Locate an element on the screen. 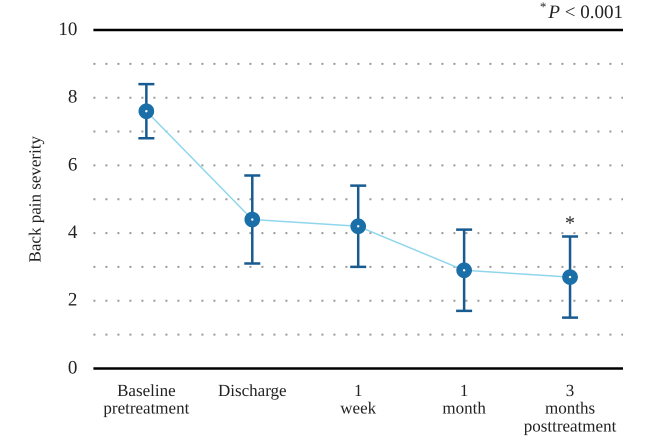  y-tick-label: 10 is located at coordinates (68, 29).